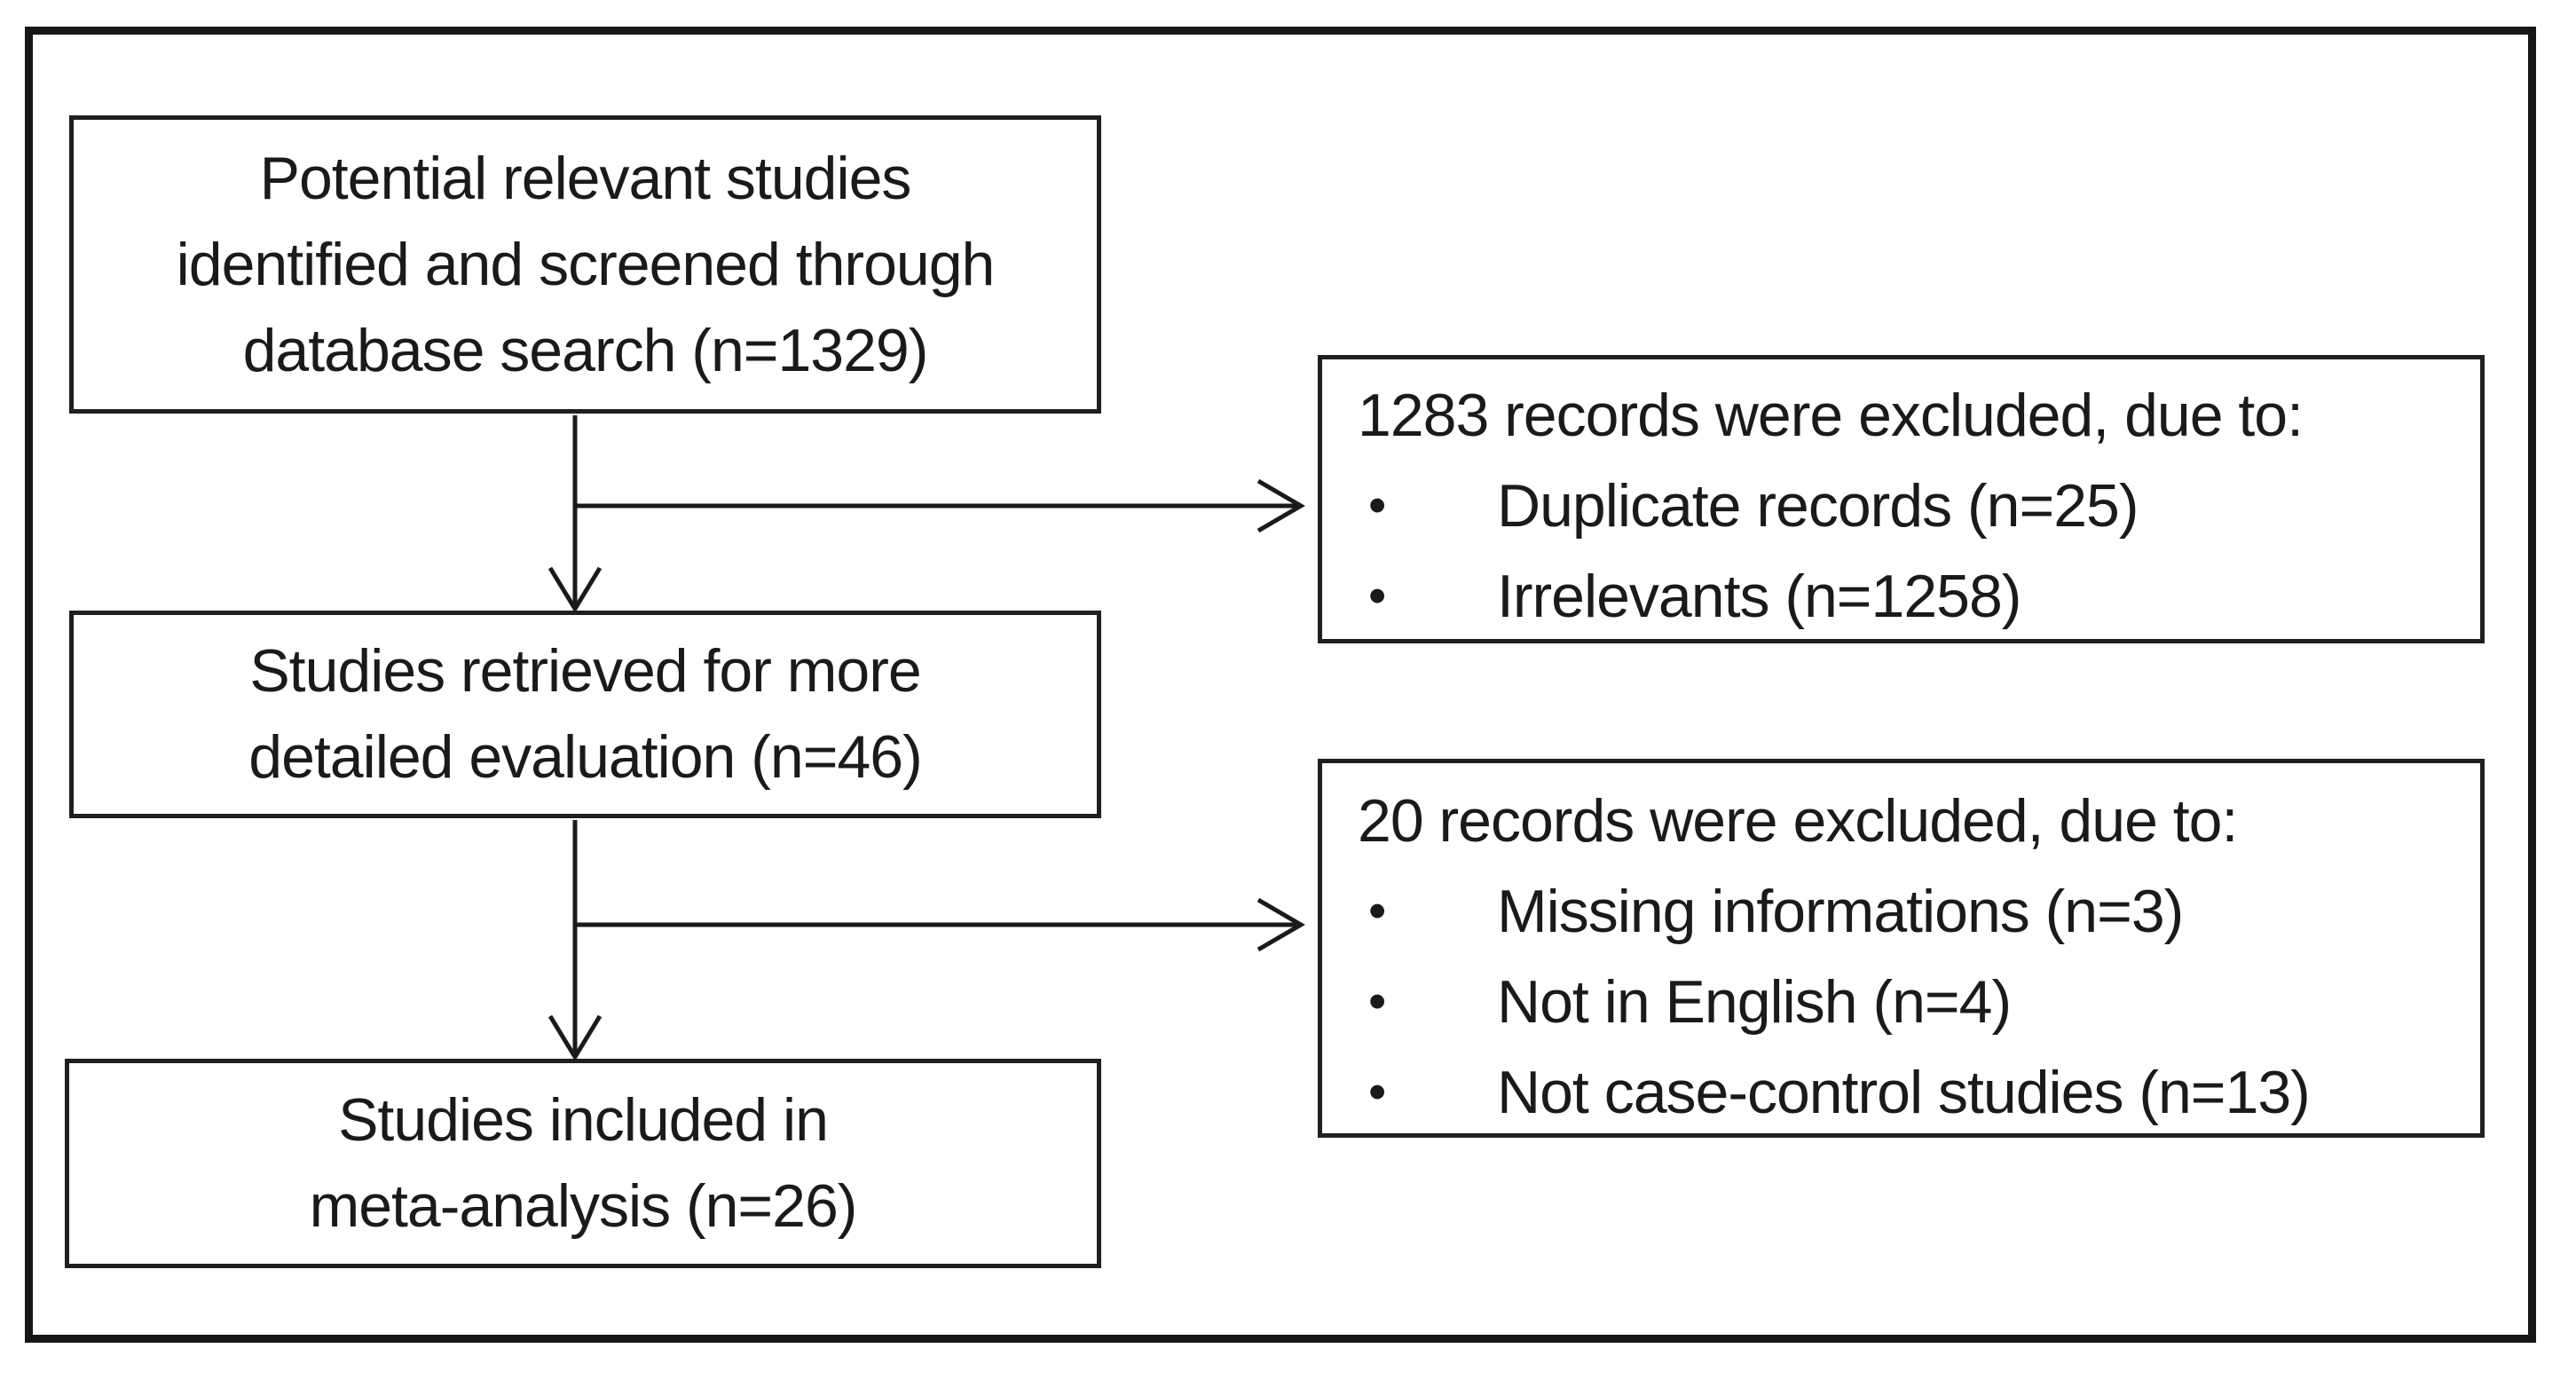 The width and height of the screenshot is (2576, 1380). I want to click on list-item: • Irrelevants (n=1258), so click(1910, 596).